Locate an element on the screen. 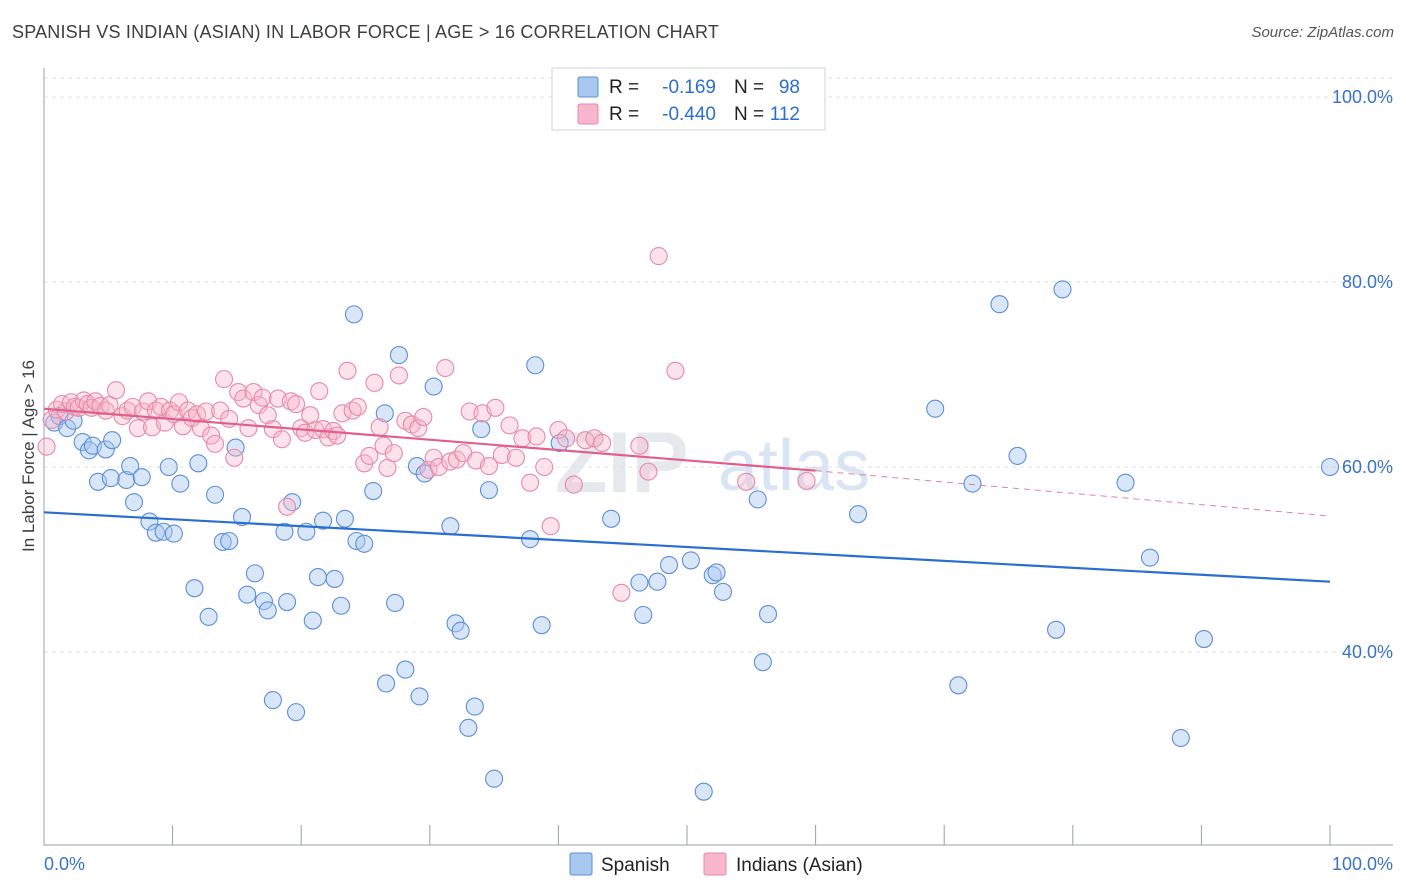 The height and width of the screenshot is (892, 1406). trend-line-spanish is located at coordinates (687, 547).